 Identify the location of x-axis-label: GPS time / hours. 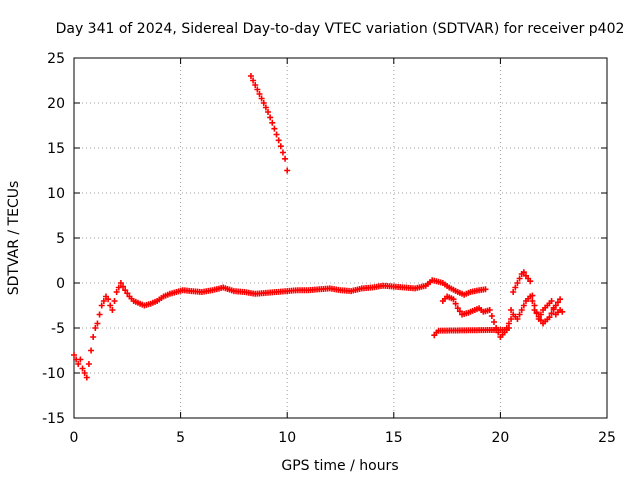
(339, 466).